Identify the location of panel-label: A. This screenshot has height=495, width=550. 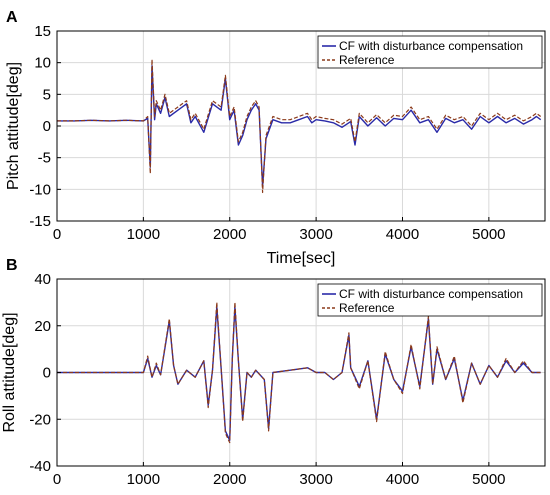
(12, 17).